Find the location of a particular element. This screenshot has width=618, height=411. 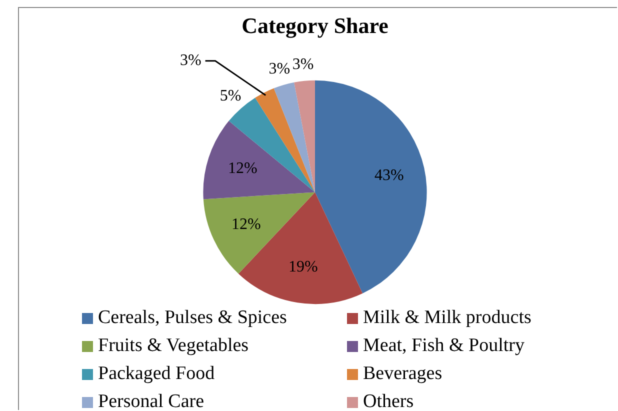

legend-label: Others is located at coordinates (388, 400).